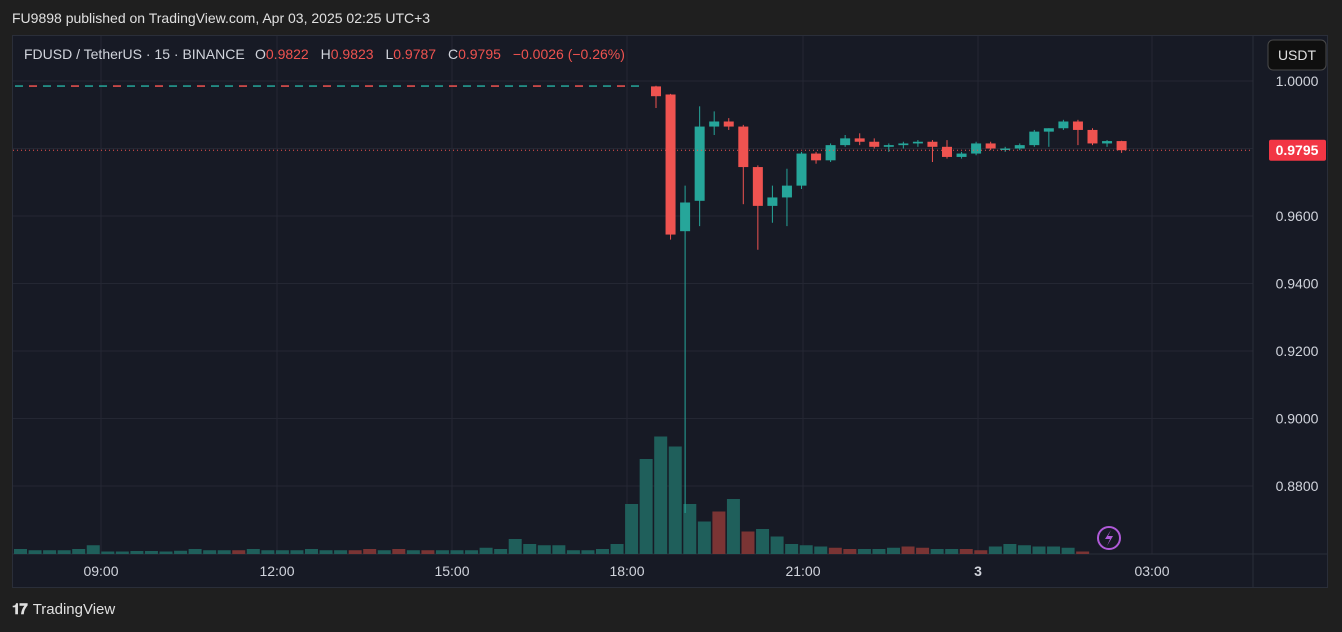 This screenshot has height=632, width=1342. Describe the element at coordinates (479, 54) in the screenshot. I see `legend-c-value: 0.9795` at that location.